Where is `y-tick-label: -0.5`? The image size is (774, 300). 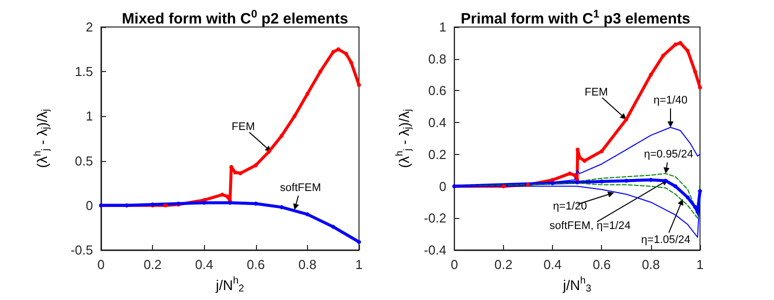 y-tick-label: -0.5 is located at coordinates (81, 250).